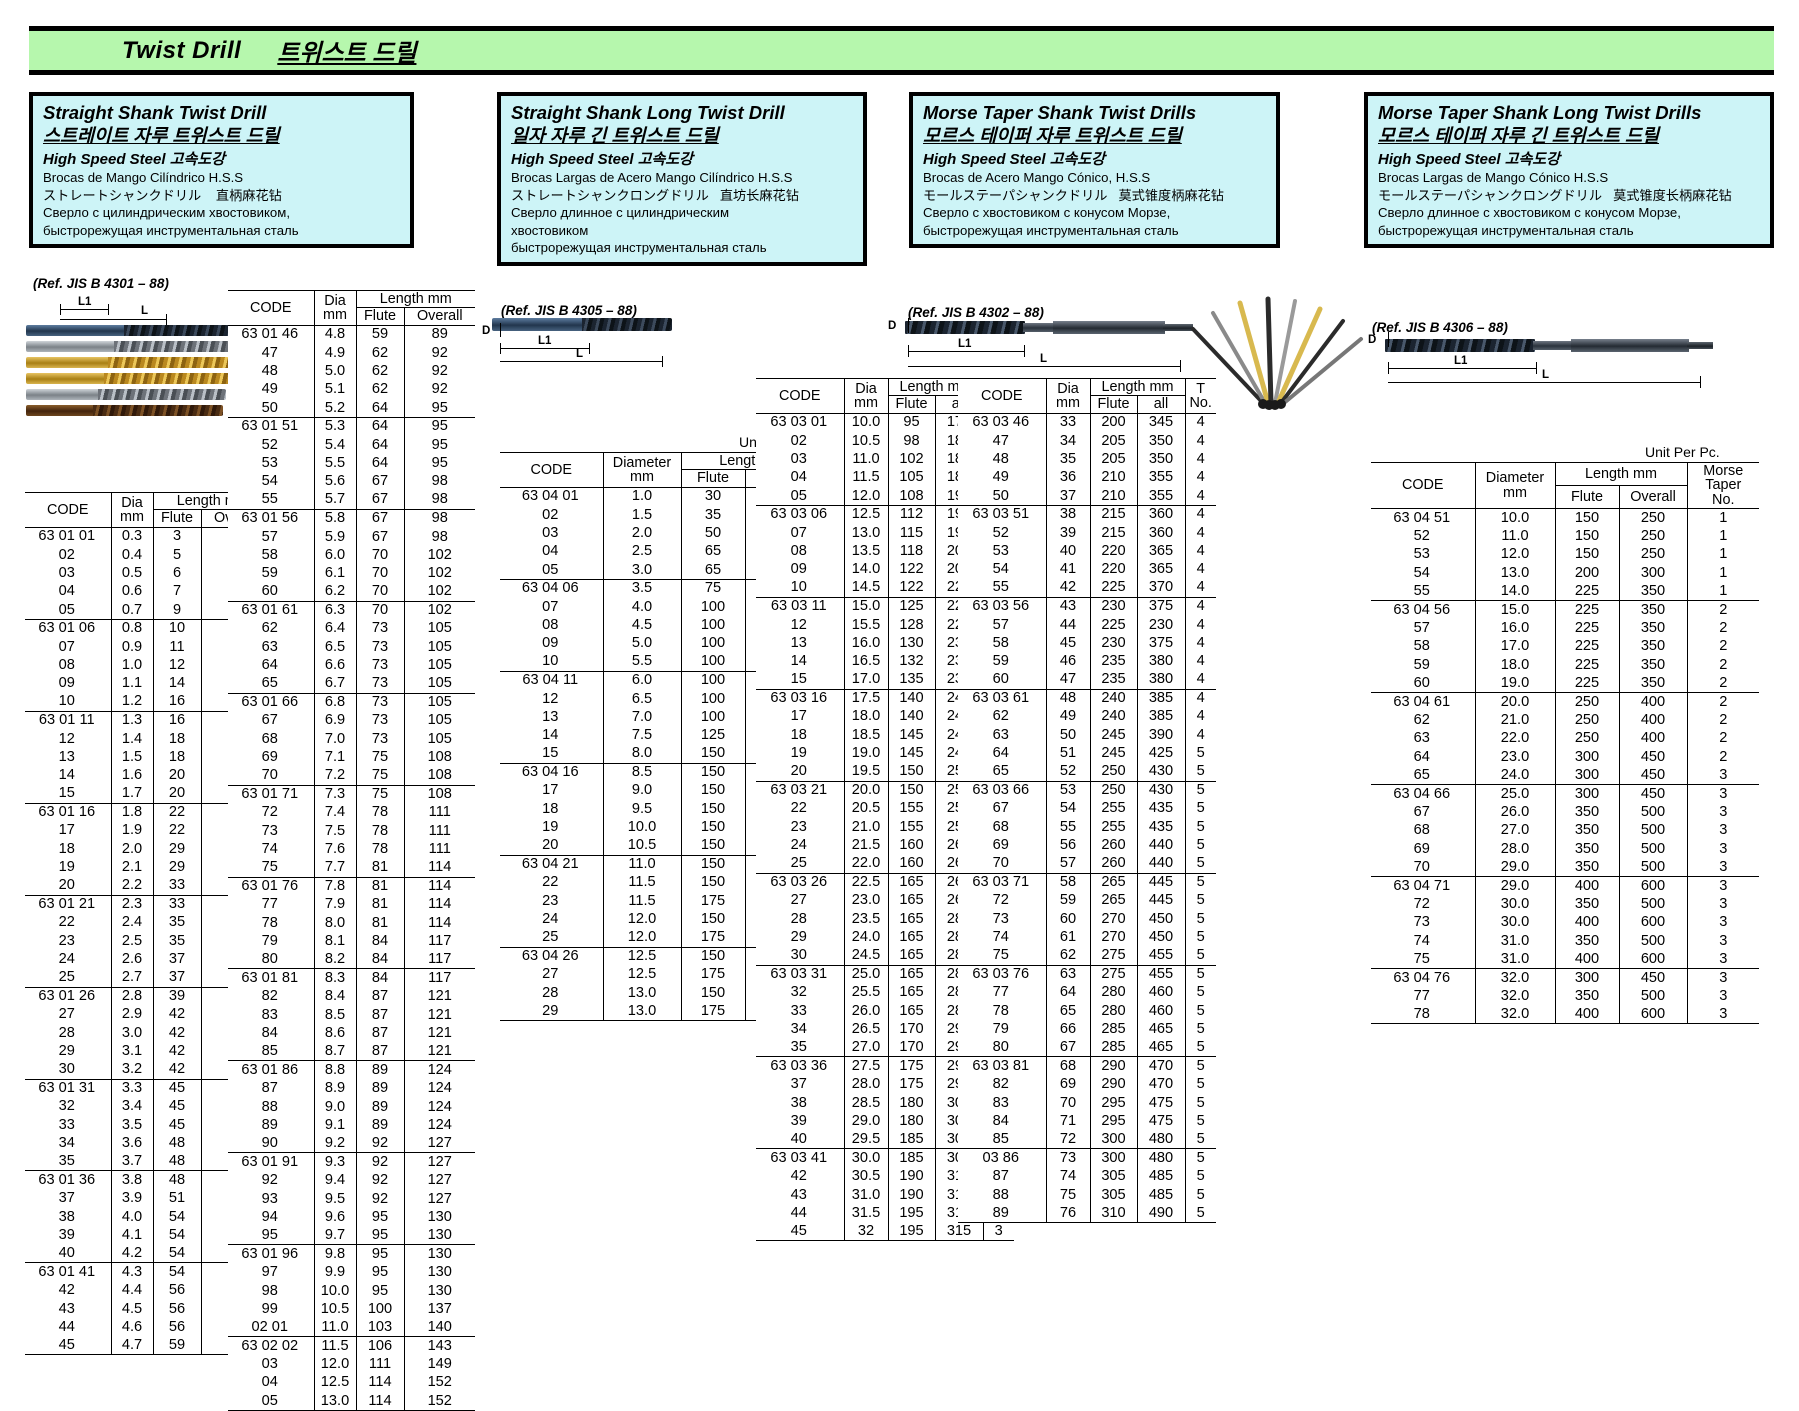  Describe the element at coordinates (351, 628) in the screenshot. I see `table-row: 62 6.4 73 105` at that location.